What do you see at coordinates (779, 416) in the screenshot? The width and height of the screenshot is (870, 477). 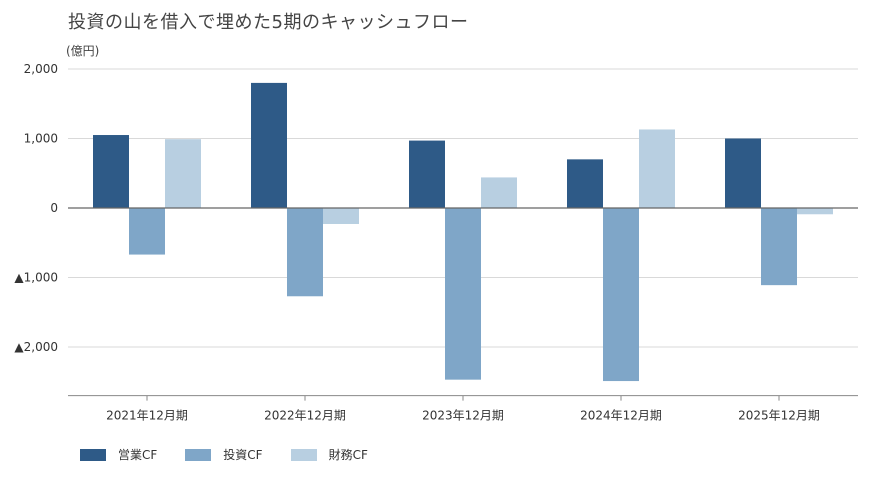 I see `x-tick-label: 2025年12月期` at bounding box center [779, 416].